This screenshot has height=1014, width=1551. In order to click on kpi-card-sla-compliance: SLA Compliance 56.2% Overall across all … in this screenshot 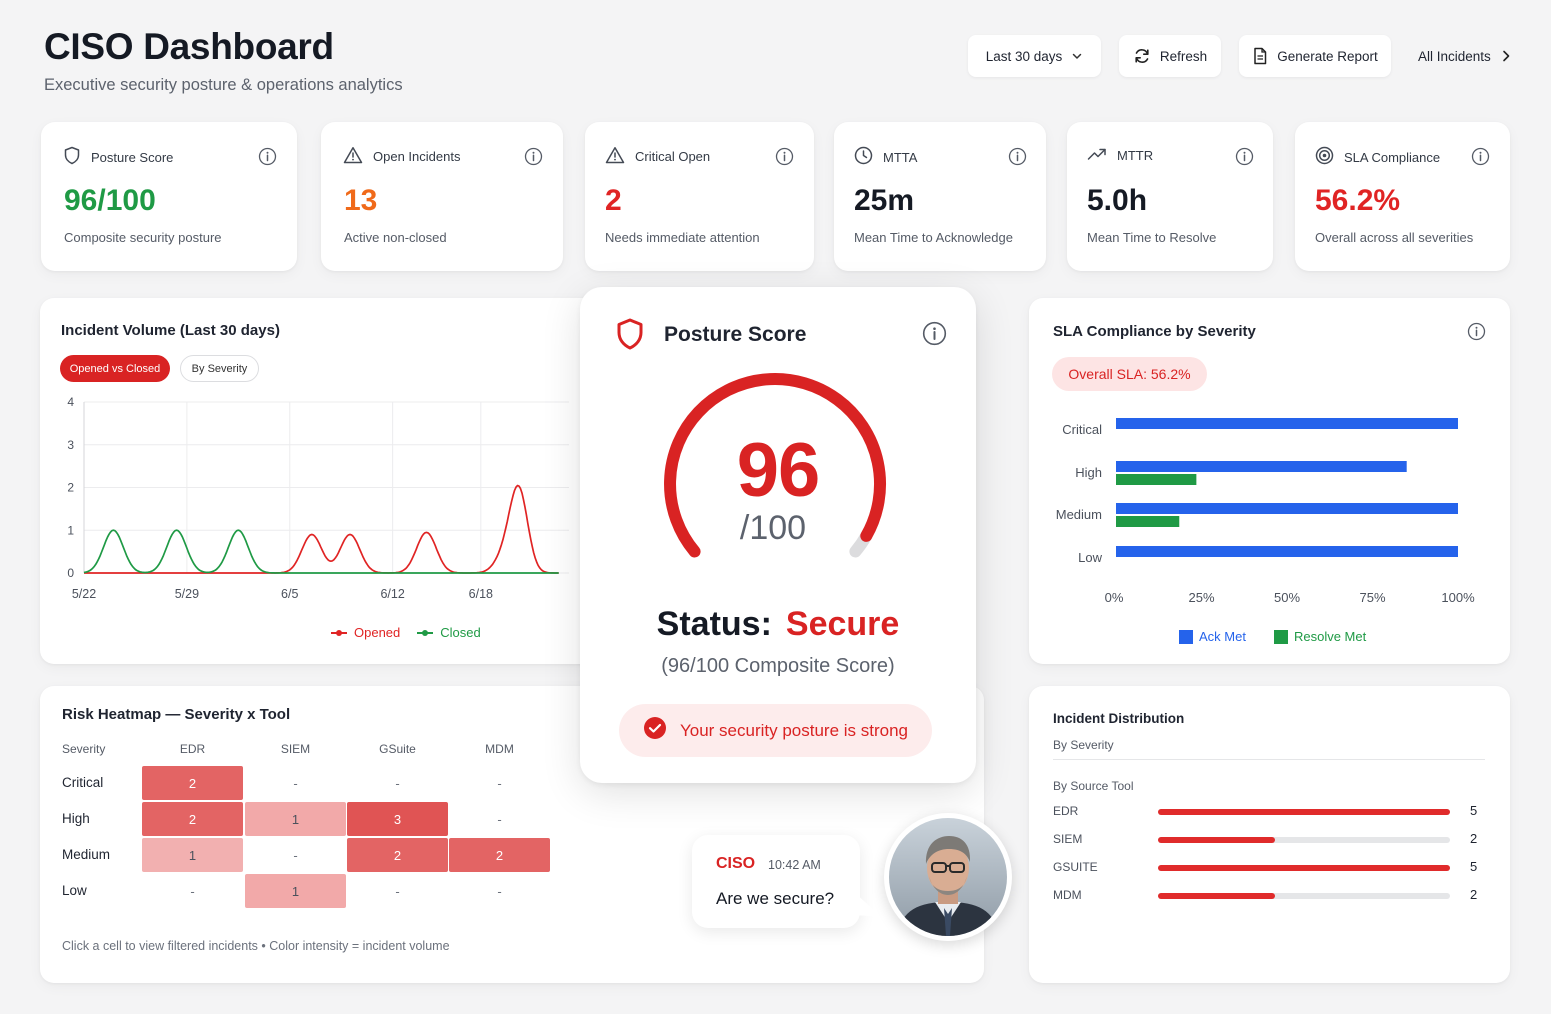, I will do `click(1402, 196)`.